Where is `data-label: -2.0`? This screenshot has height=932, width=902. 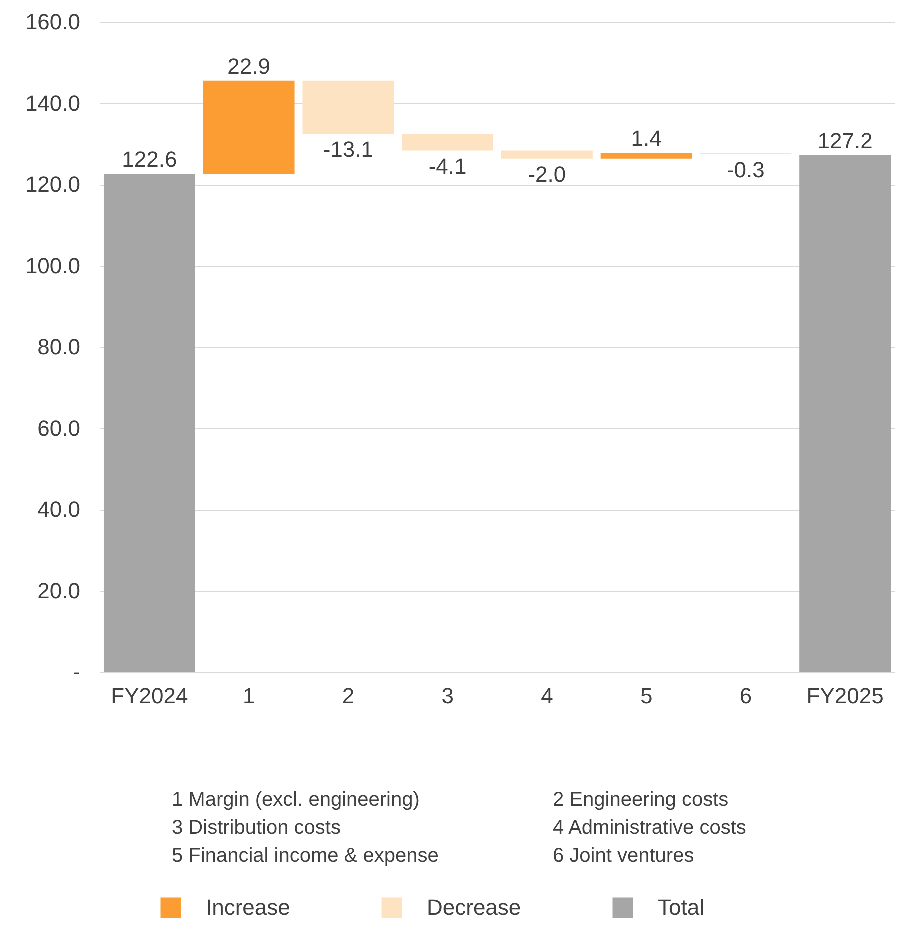 data-label: -2.0 is located at coordinates (547, 174).